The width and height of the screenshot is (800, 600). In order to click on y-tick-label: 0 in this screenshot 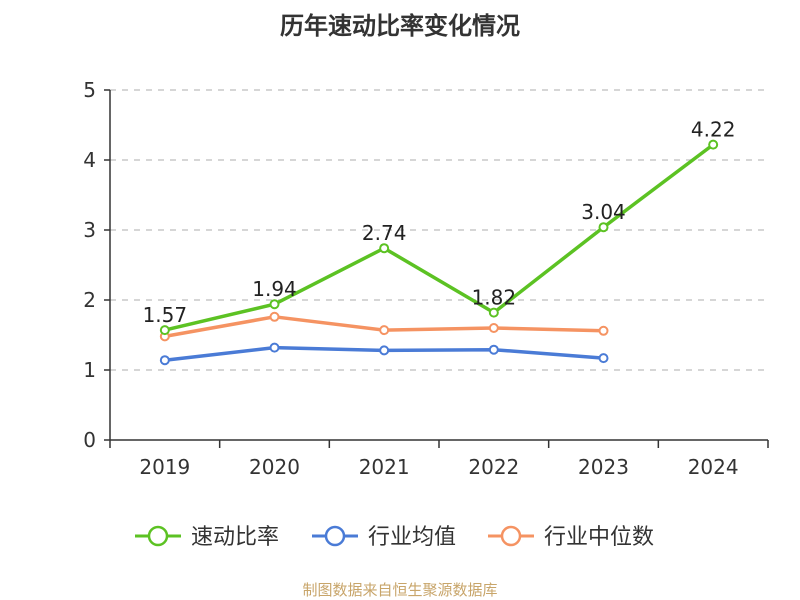, I will do `click(89, 440)`.